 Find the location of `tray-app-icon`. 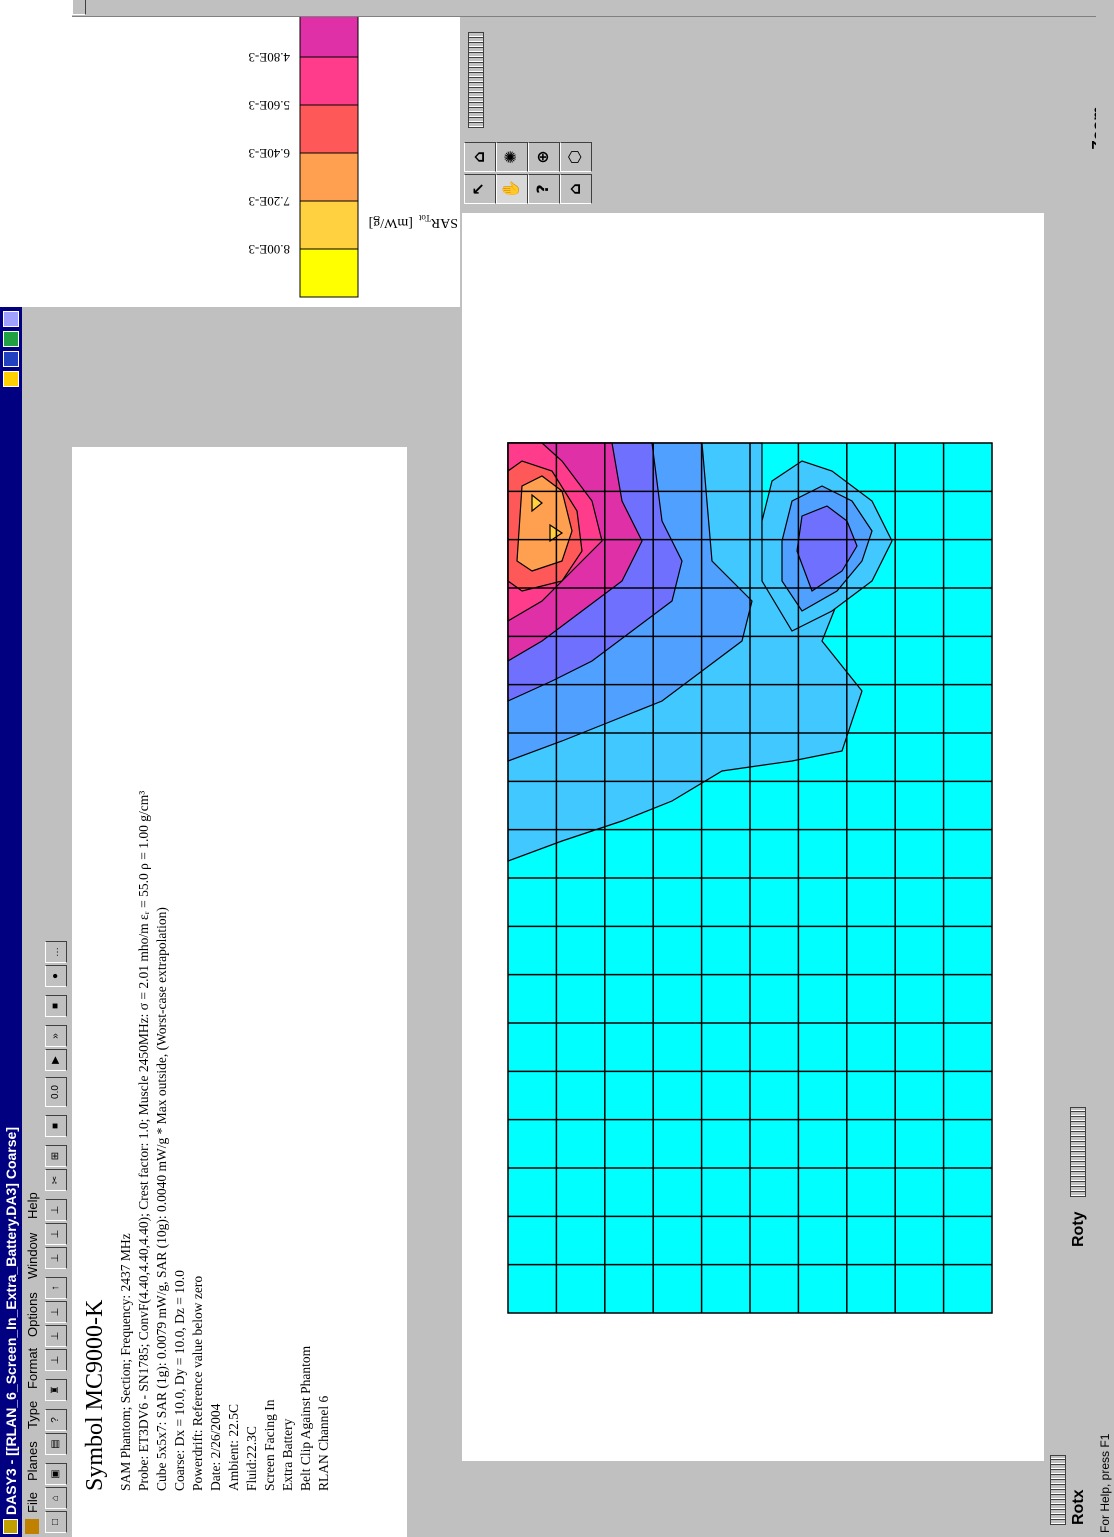

tray-app-icon is located at coordinates (11, 379).